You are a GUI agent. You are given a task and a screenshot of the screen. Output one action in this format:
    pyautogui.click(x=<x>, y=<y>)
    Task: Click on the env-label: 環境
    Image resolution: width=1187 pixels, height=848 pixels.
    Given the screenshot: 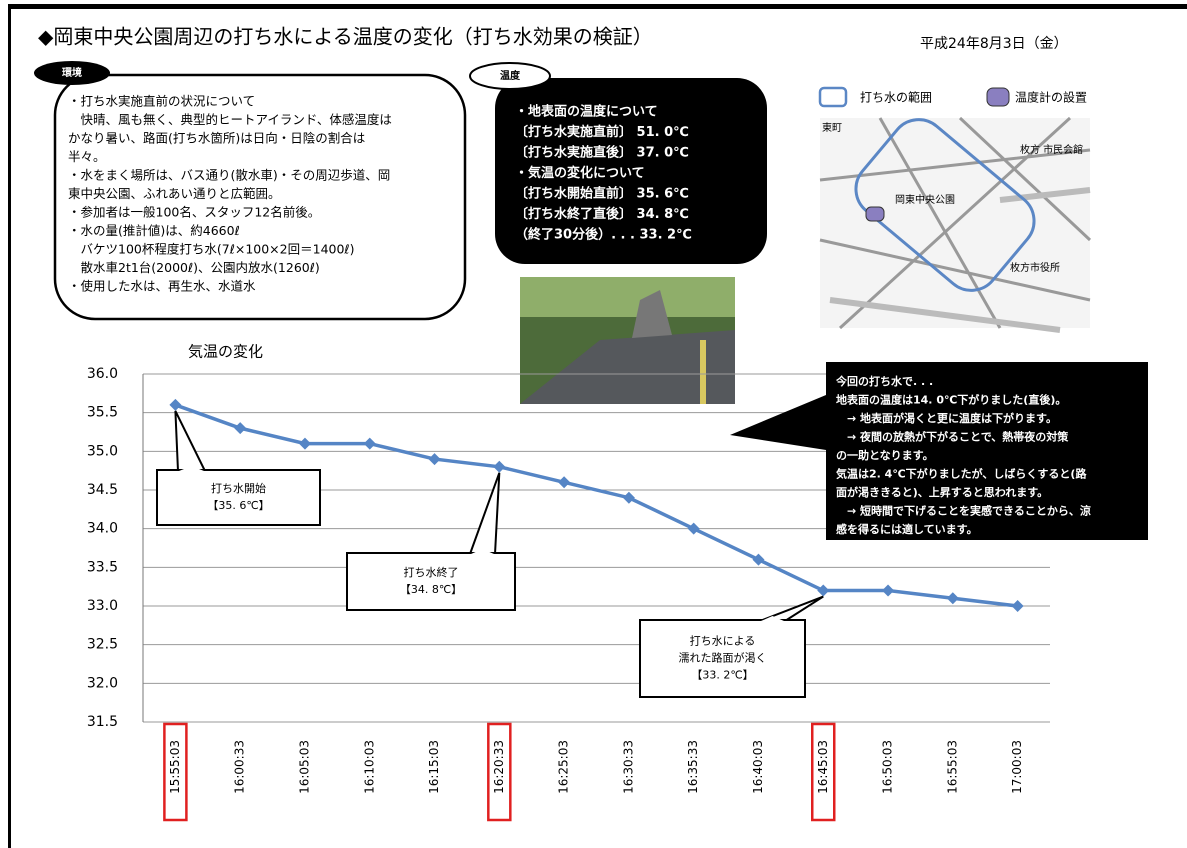 What is the action you would take?
    pyautogui.click(x=72, y=72)
    